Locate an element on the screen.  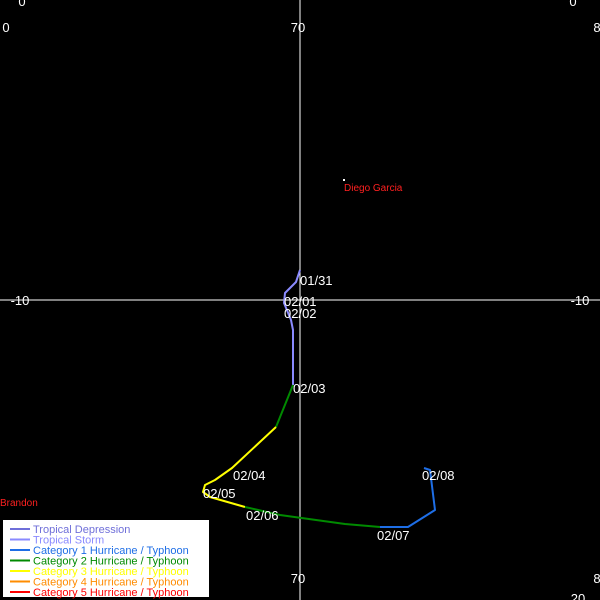
legend-label: Category 2 Hurricane / Typhoon is located at coordinates (111, 562).